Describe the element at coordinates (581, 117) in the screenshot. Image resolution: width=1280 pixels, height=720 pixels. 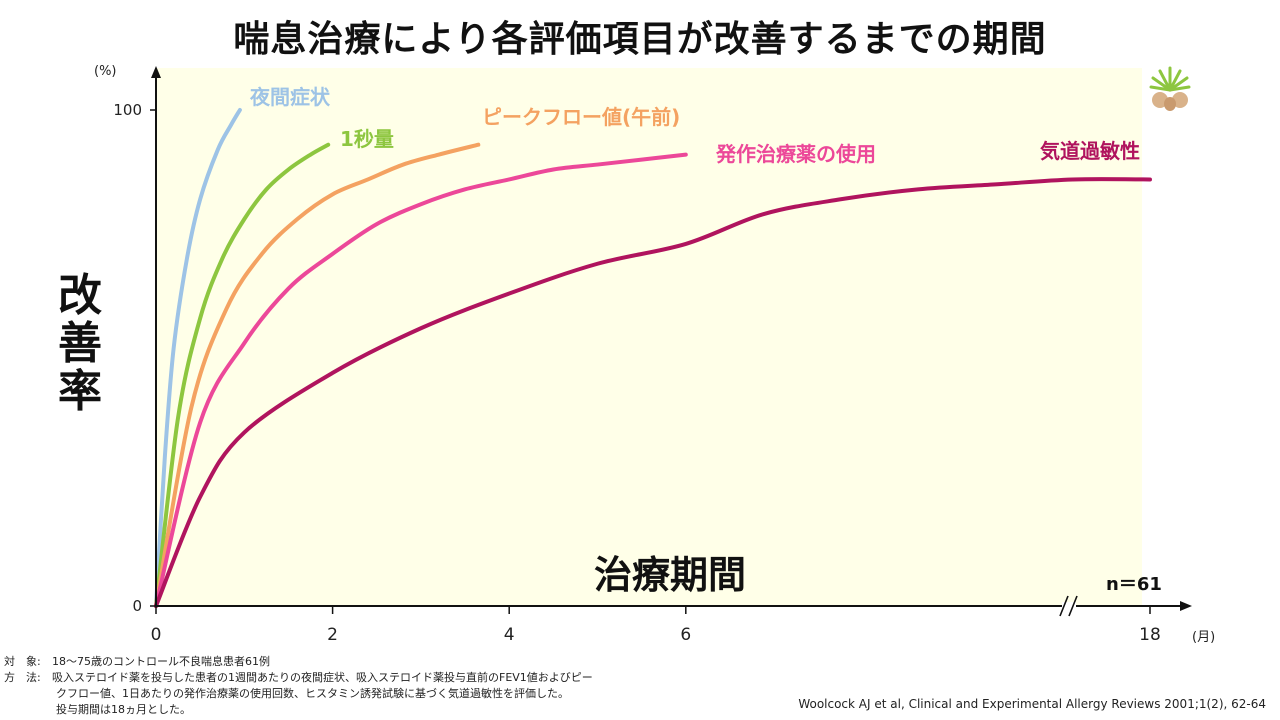
I see `series-peak-flow-label: ピークフロー値(午前)` at that location.